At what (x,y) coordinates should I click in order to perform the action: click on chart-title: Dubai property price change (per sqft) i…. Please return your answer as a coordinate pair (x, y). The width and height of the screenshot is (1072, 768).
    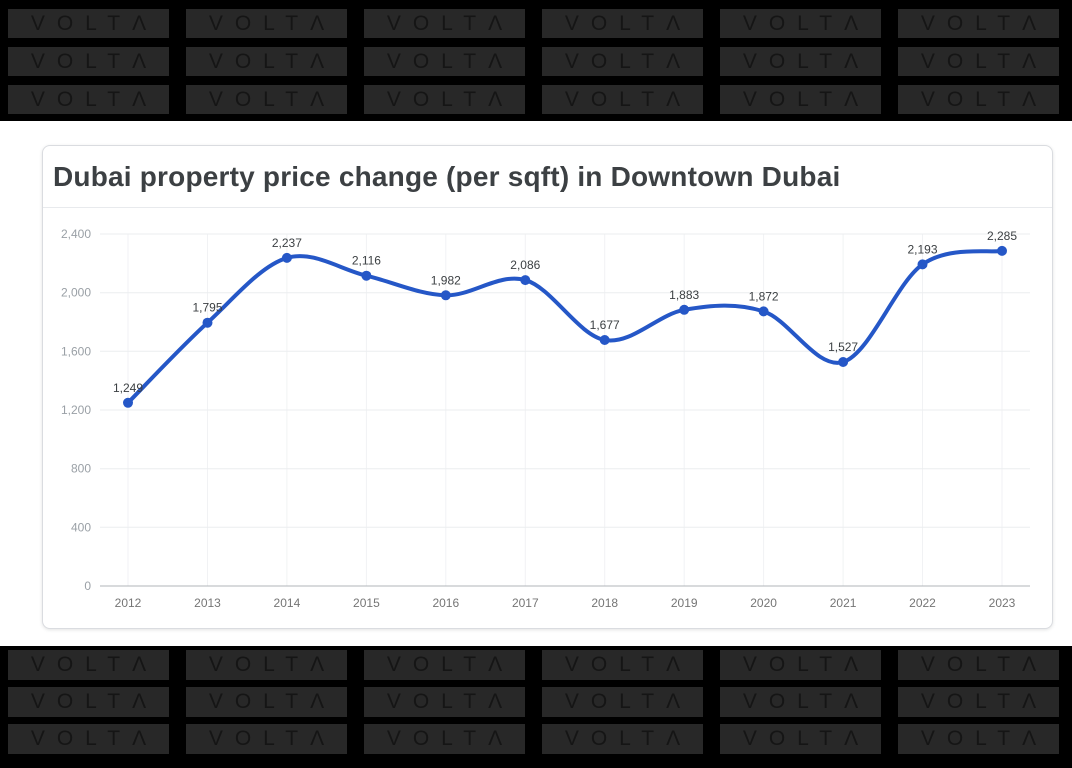
    Looking at the image, I should click on (447, 176).